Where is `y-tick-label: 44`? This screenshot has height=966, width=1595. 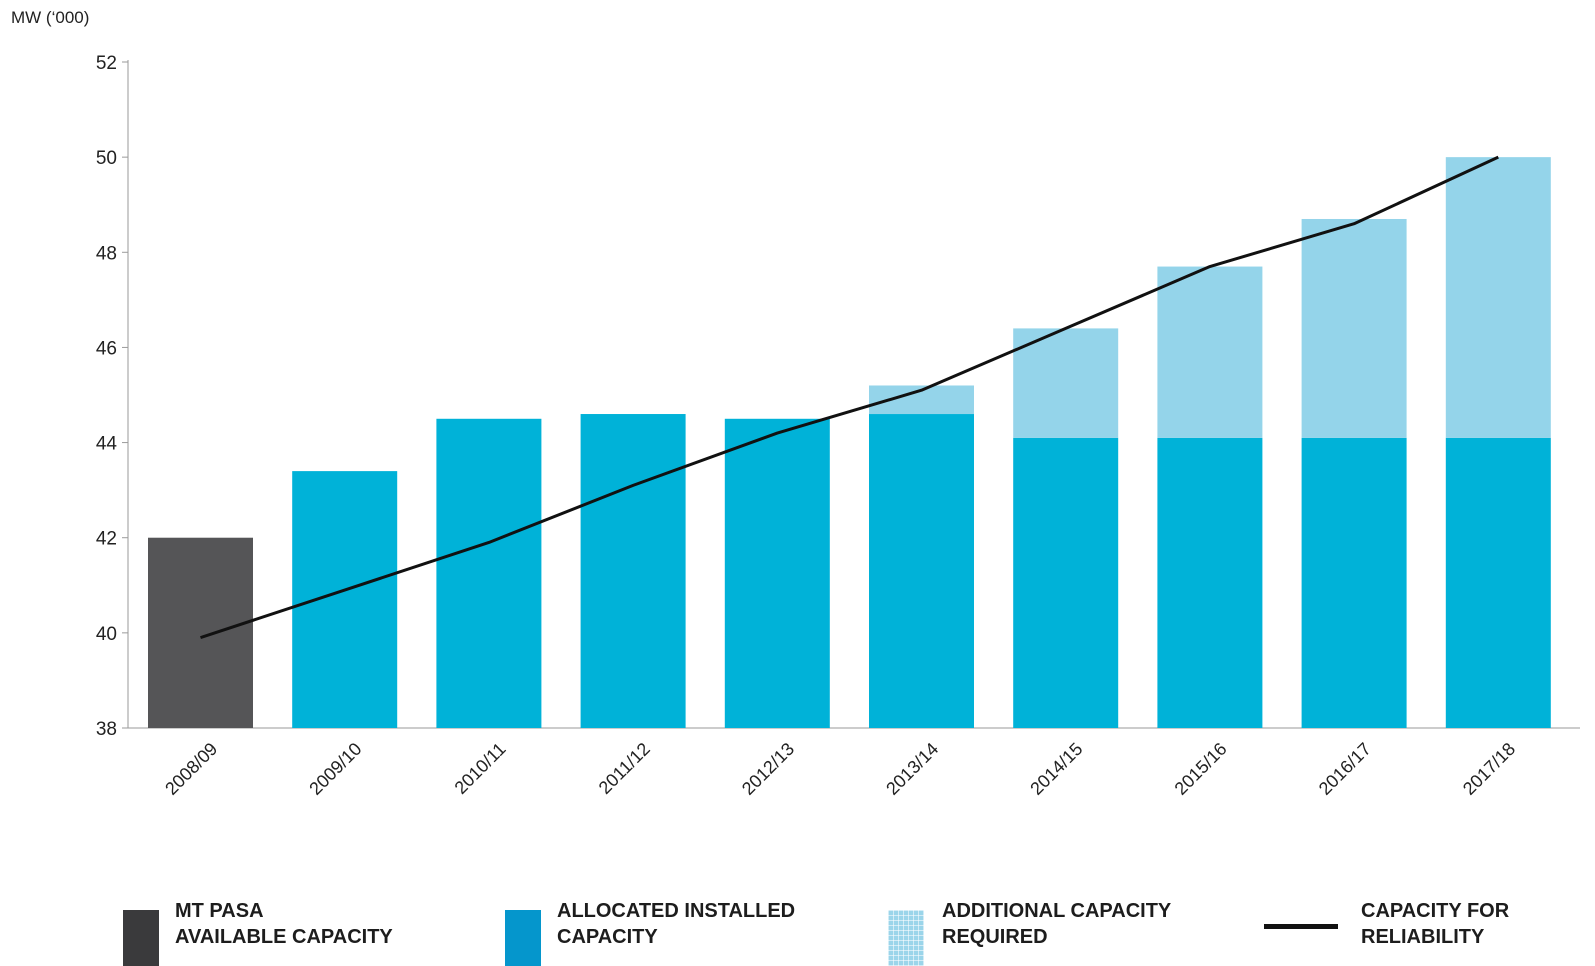 y-tick-label: 44 is located at coordinates (107, 444).